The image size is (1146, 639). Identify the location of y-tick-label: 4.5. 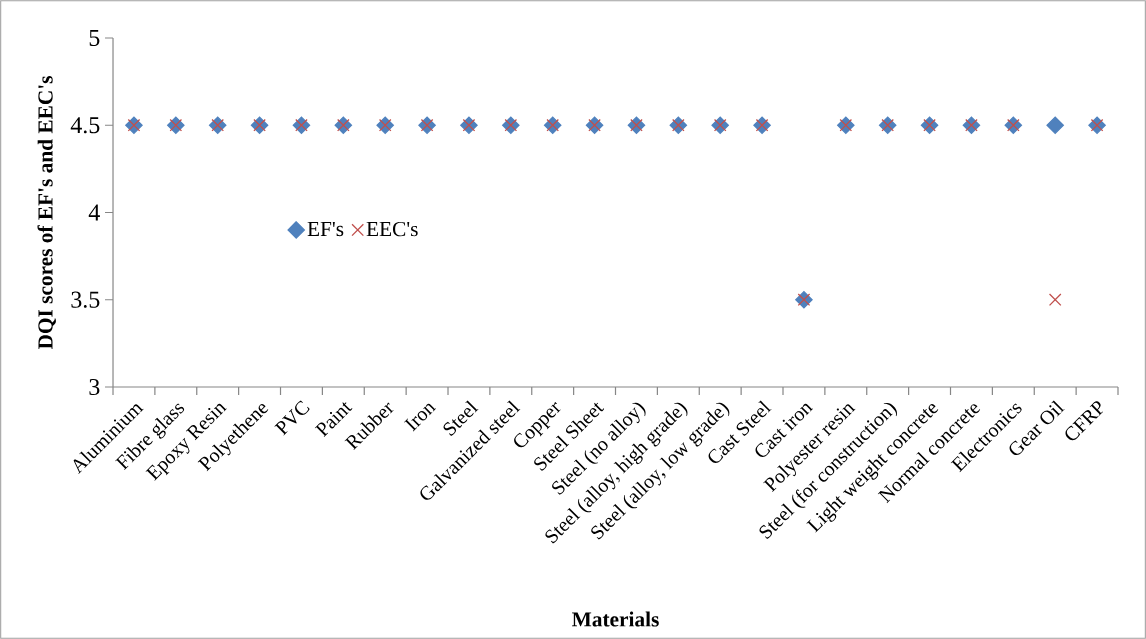
(85, 125).